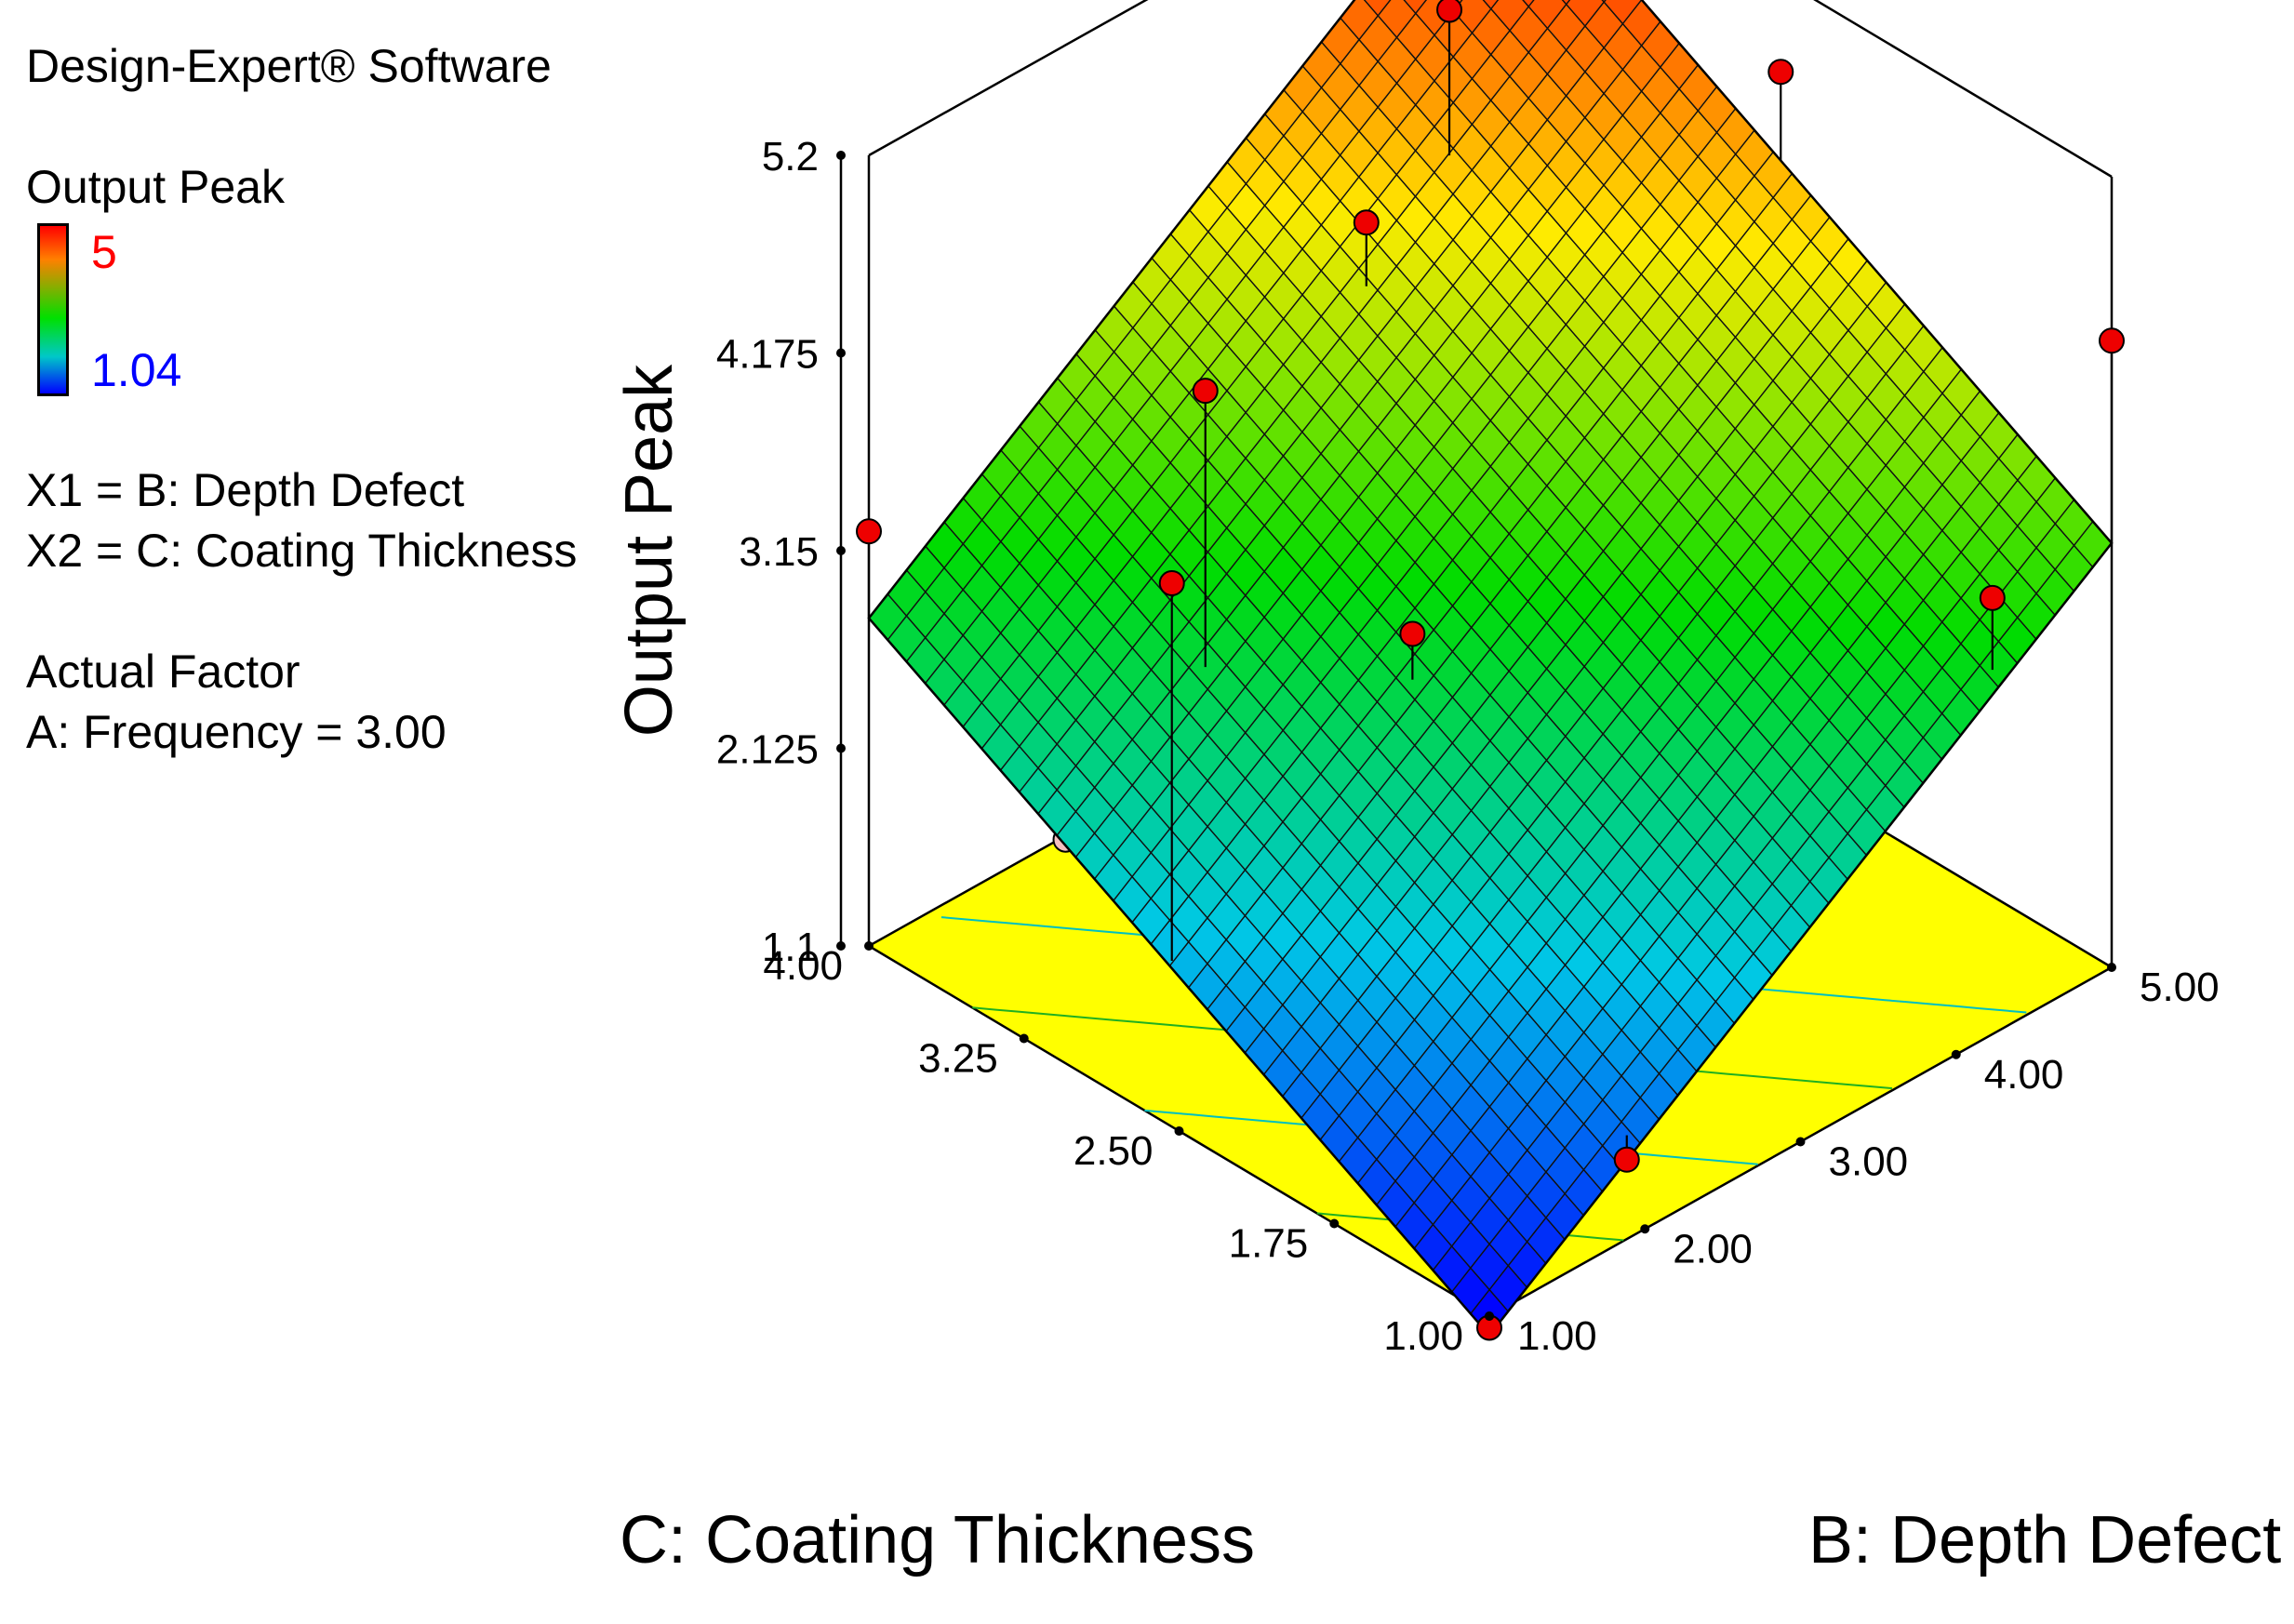  What do you see at coordinates (767, 750) in the screenshot?
I see `z-tick-label-3: 2.125` at bounding box center [767, 750].